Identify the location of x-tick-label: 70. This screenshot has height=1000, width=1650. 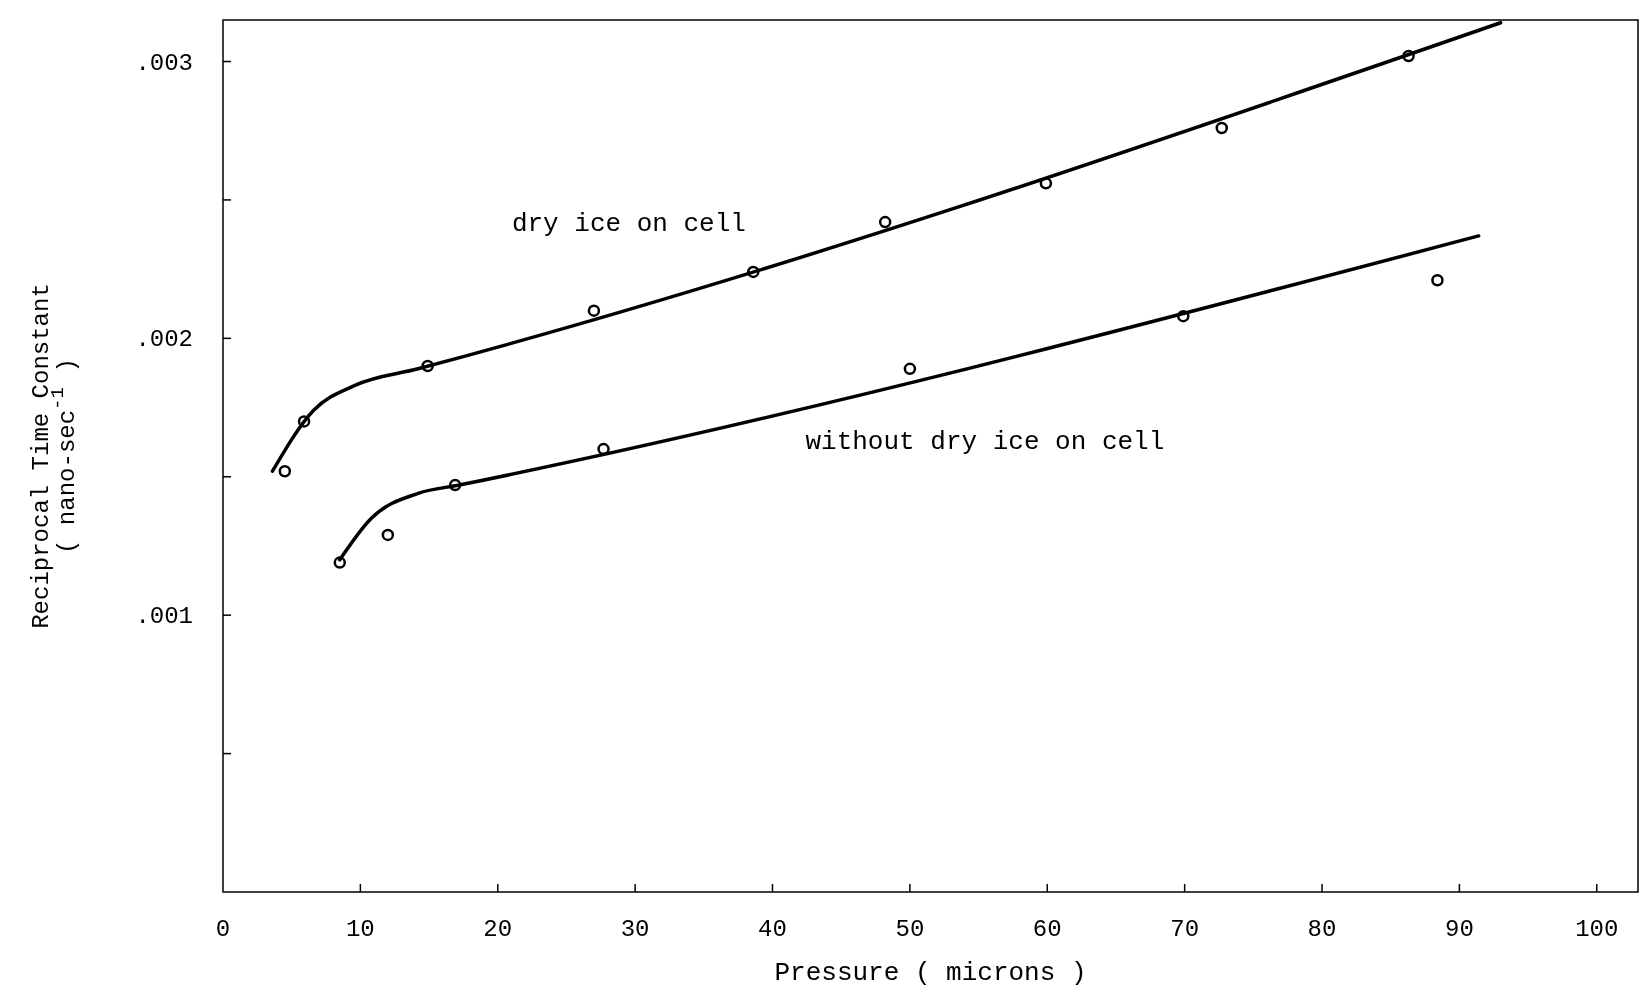
(1185, 929).